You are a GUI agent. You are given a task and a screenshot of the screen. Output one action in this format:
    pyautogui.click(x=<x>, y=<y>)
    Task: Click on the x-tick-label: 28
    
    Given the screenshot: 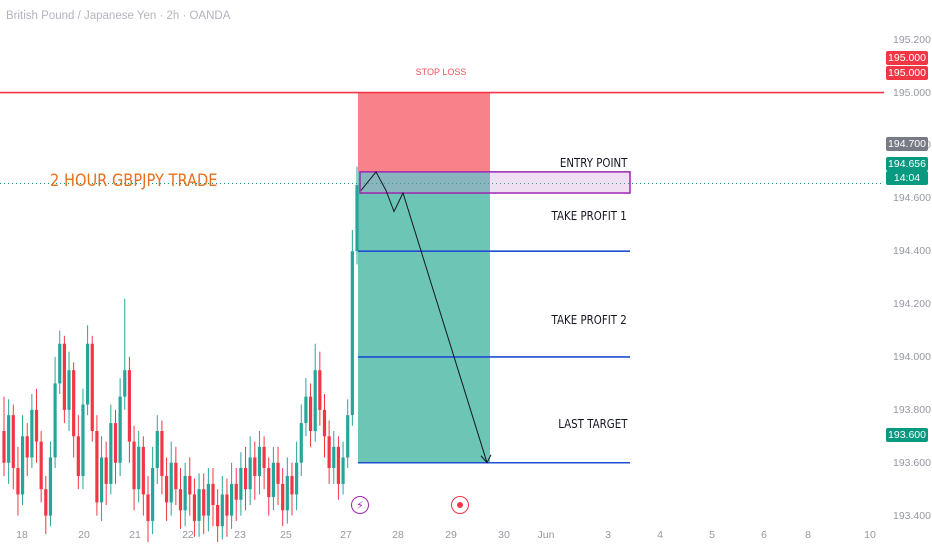 What is the action you would take?
    pyautogui.click(x=398, y=535)
    